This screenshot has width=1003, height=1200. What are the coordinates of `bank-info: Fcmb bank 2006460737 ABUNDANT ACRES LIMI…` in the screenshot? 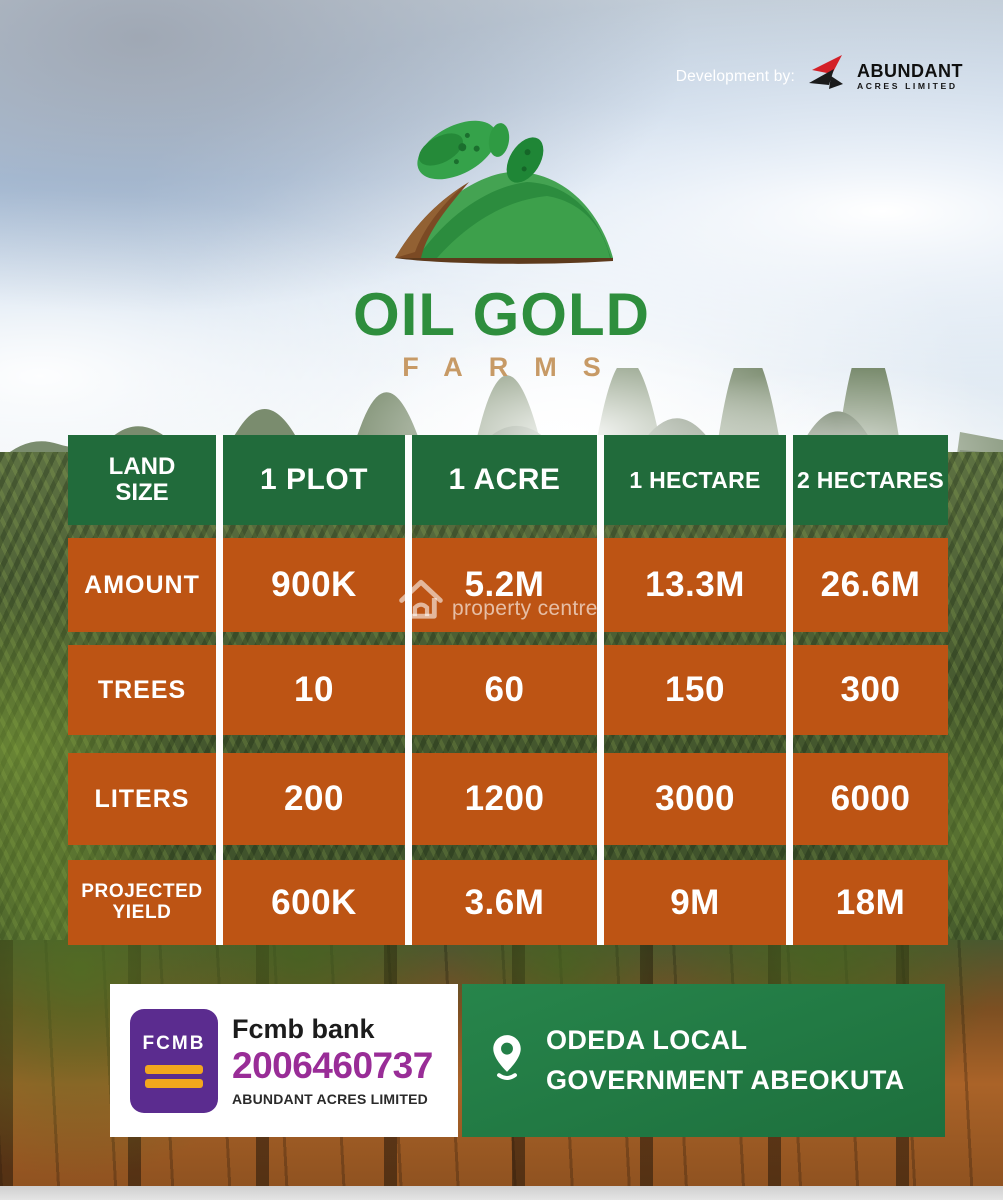 It's located at (332, 1060).